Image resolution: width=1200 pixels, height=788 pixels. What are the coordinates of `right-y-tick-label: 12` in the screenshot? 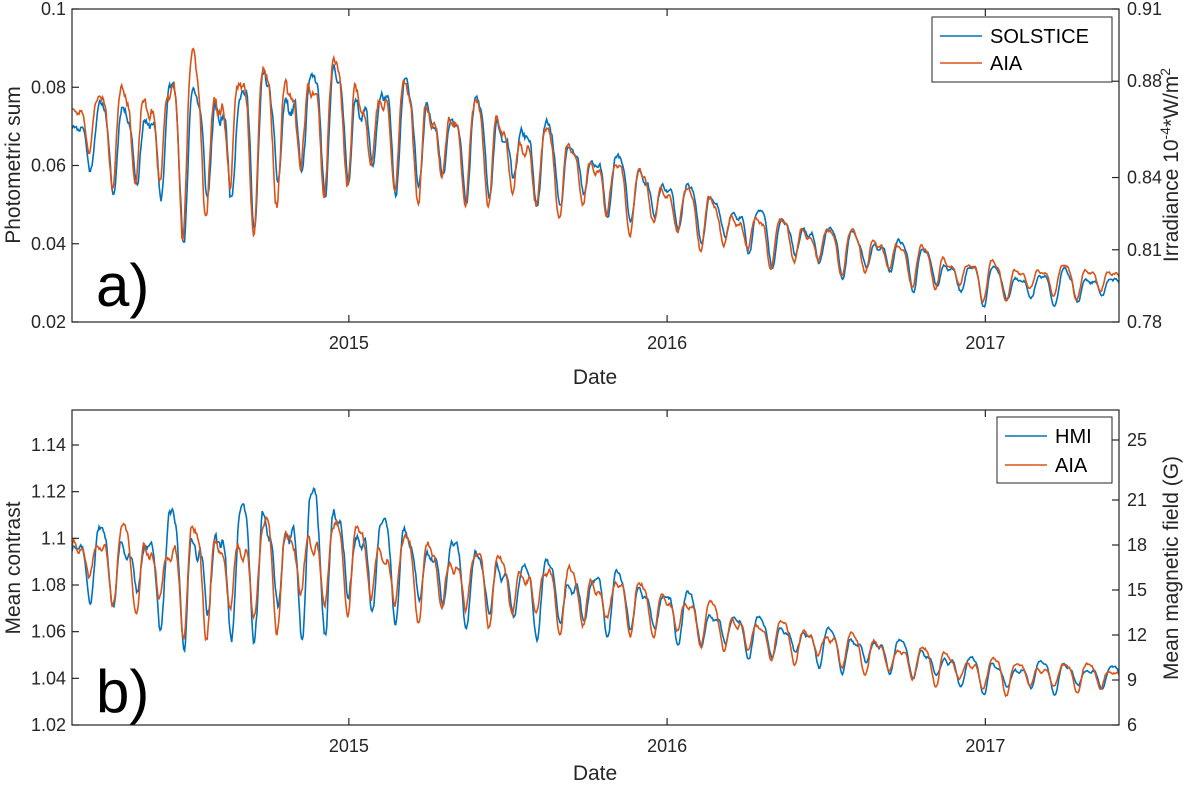 It's located at (1137, 635).